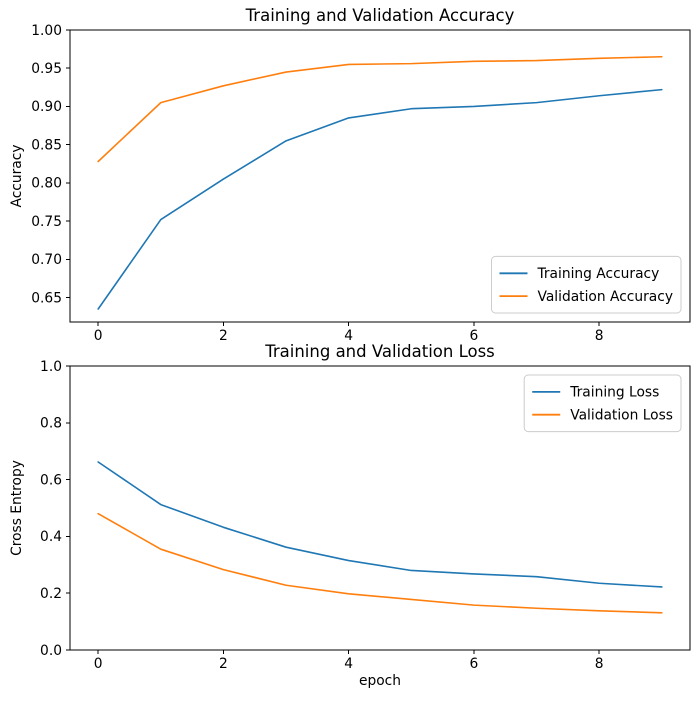 This screenshot has height=701, width=700. What do you see at coordinates (51, 424) in the screenshot?
I see `y-tick-label: 0.8` at bounding box center [51, 424].